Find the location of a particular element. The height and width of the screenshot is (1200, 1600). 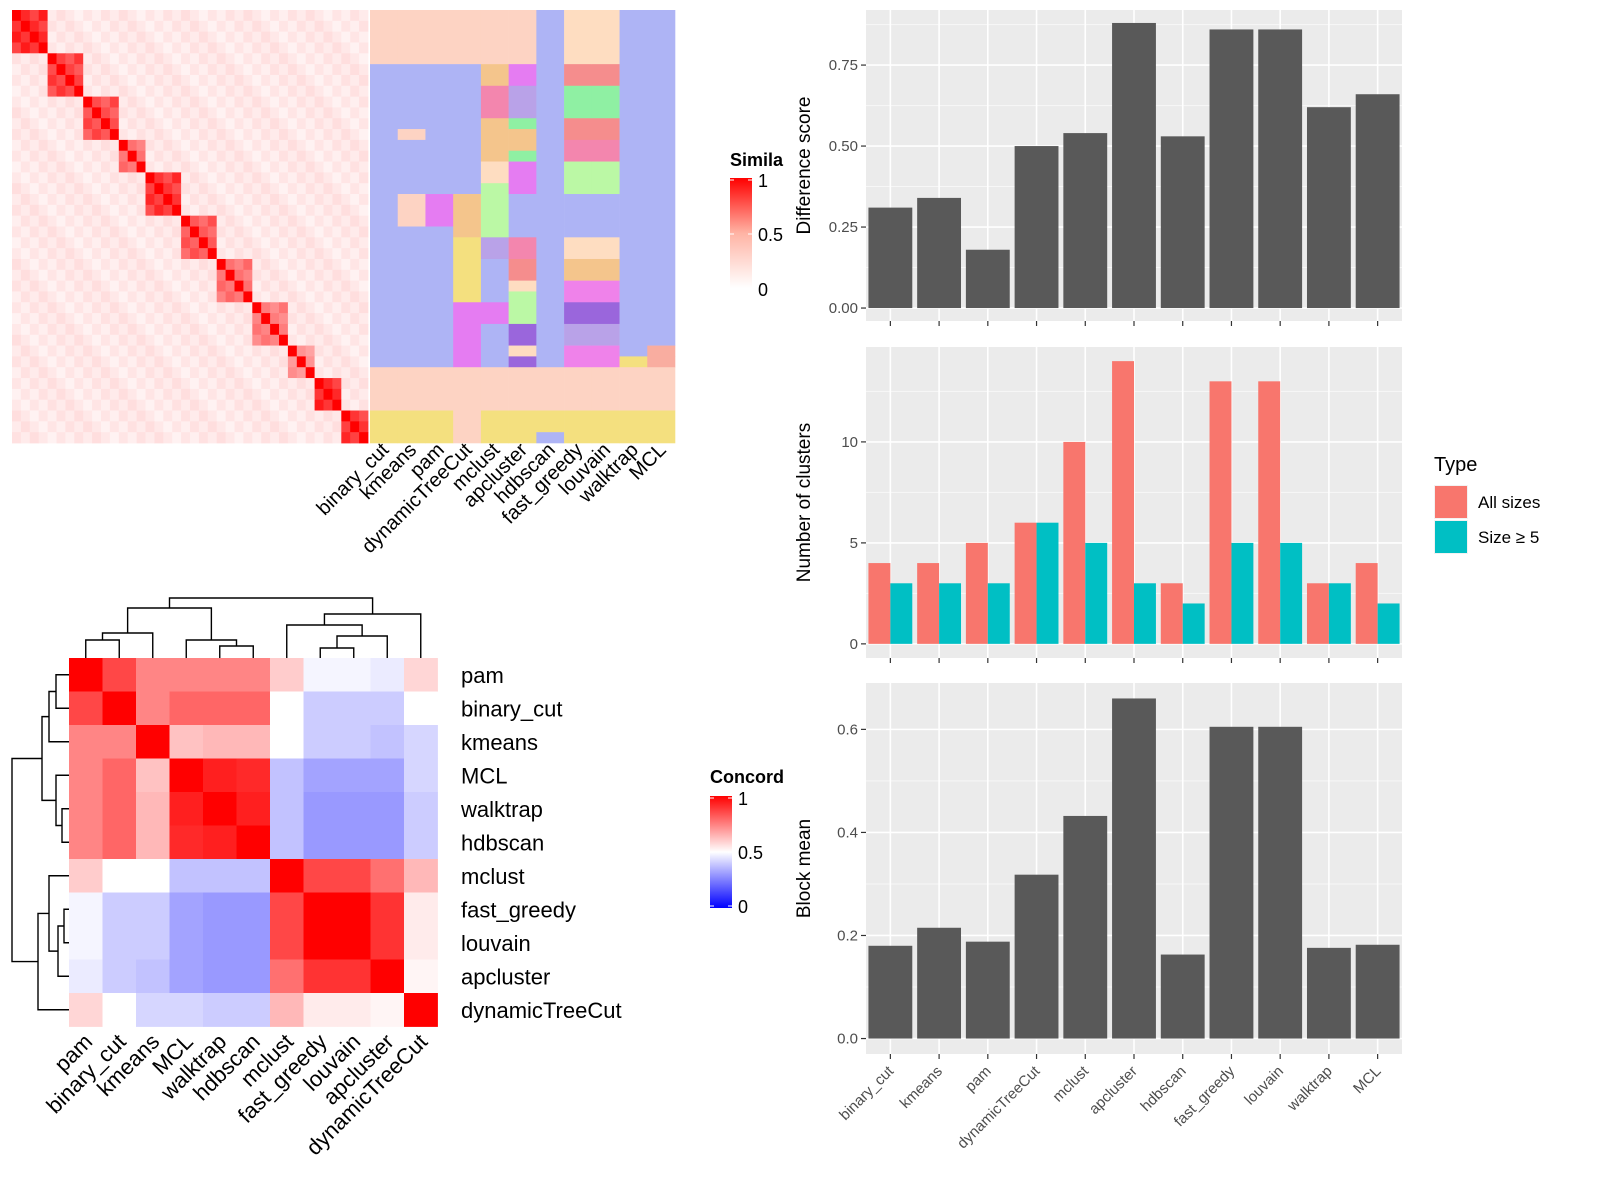

y-tick-label: 0.00 is located at coordinates (843, 308).